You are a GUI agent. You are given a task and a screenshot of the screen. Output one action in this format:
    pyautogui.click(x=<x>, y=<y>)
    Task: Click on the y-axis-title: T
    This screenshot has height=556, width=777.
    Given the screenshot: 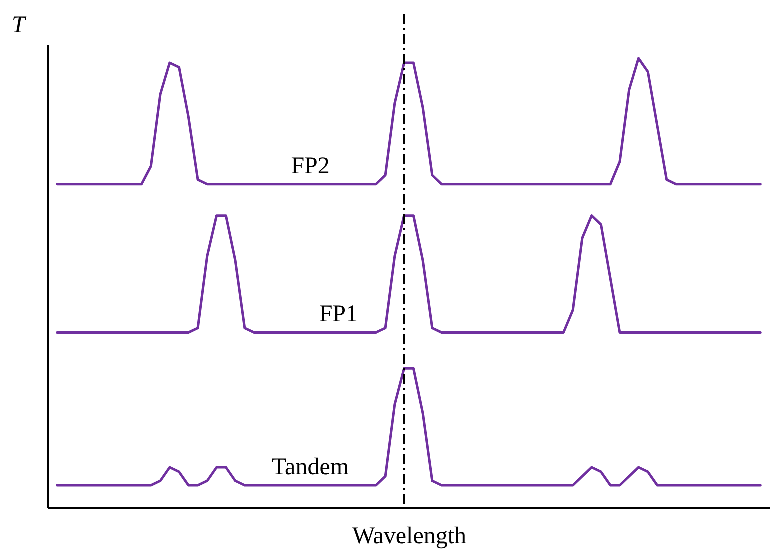 What is the action you would take?
    pyautogui.click(x=19, y=25)
    